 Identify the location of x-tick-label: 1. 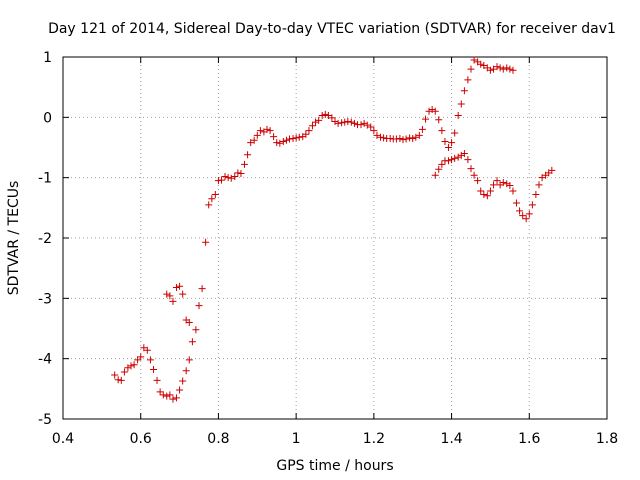
(296, 439).